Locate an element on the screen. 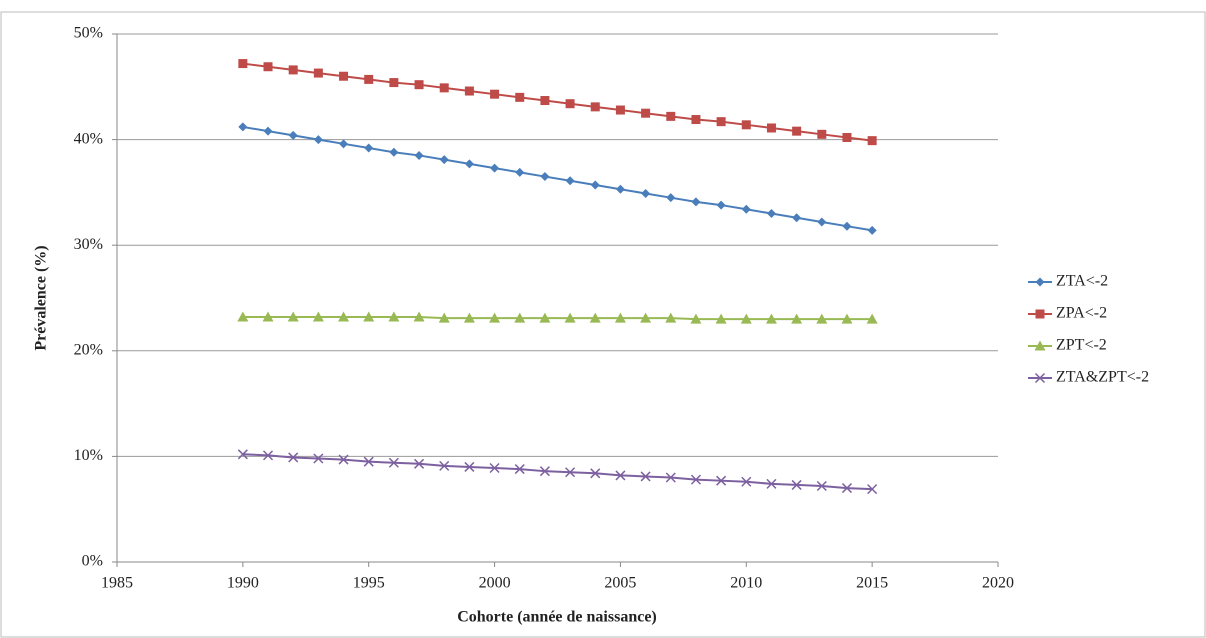  legend-label: ZPA<-2 is located at coordinates (1081, 313).